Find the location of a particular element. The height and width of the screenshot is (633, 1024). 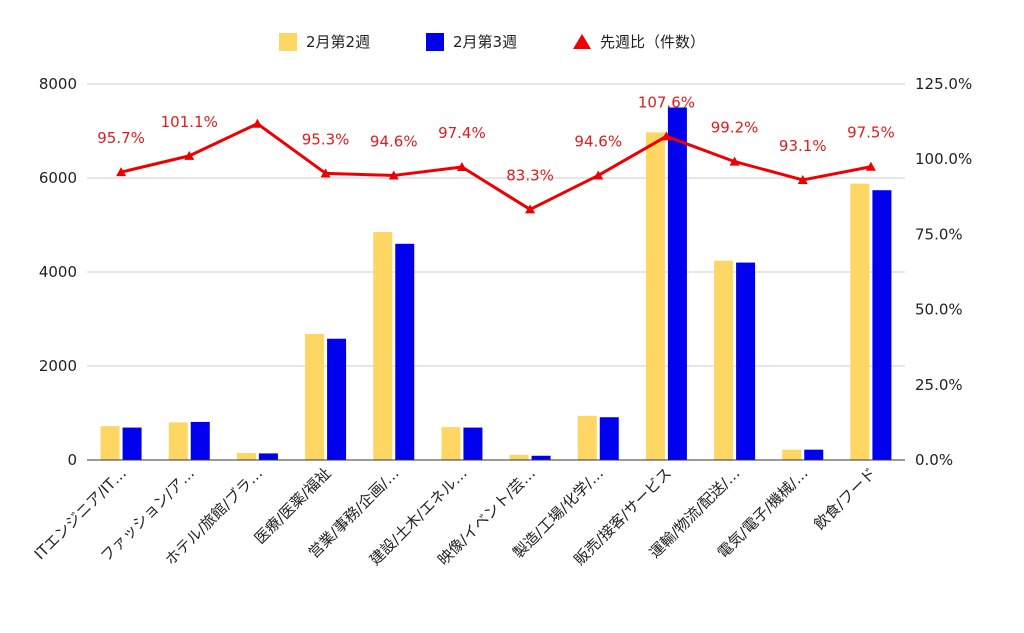

legend-item: 2月第3週 is located at coordinates (471, 42).